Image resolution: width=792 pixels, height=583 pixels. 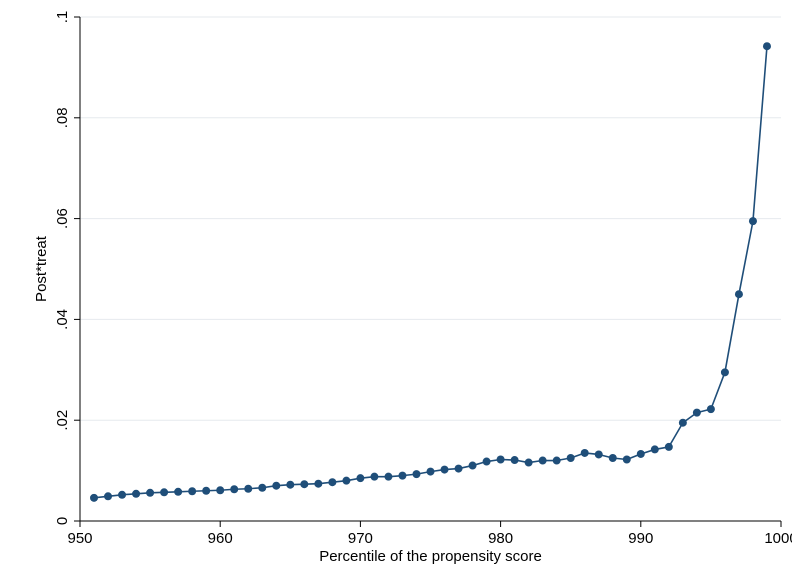 What do you see at coordinates (62, 117) in the screenshot?
I see `y-tick-label: .08` at bounding box center [62, 117].